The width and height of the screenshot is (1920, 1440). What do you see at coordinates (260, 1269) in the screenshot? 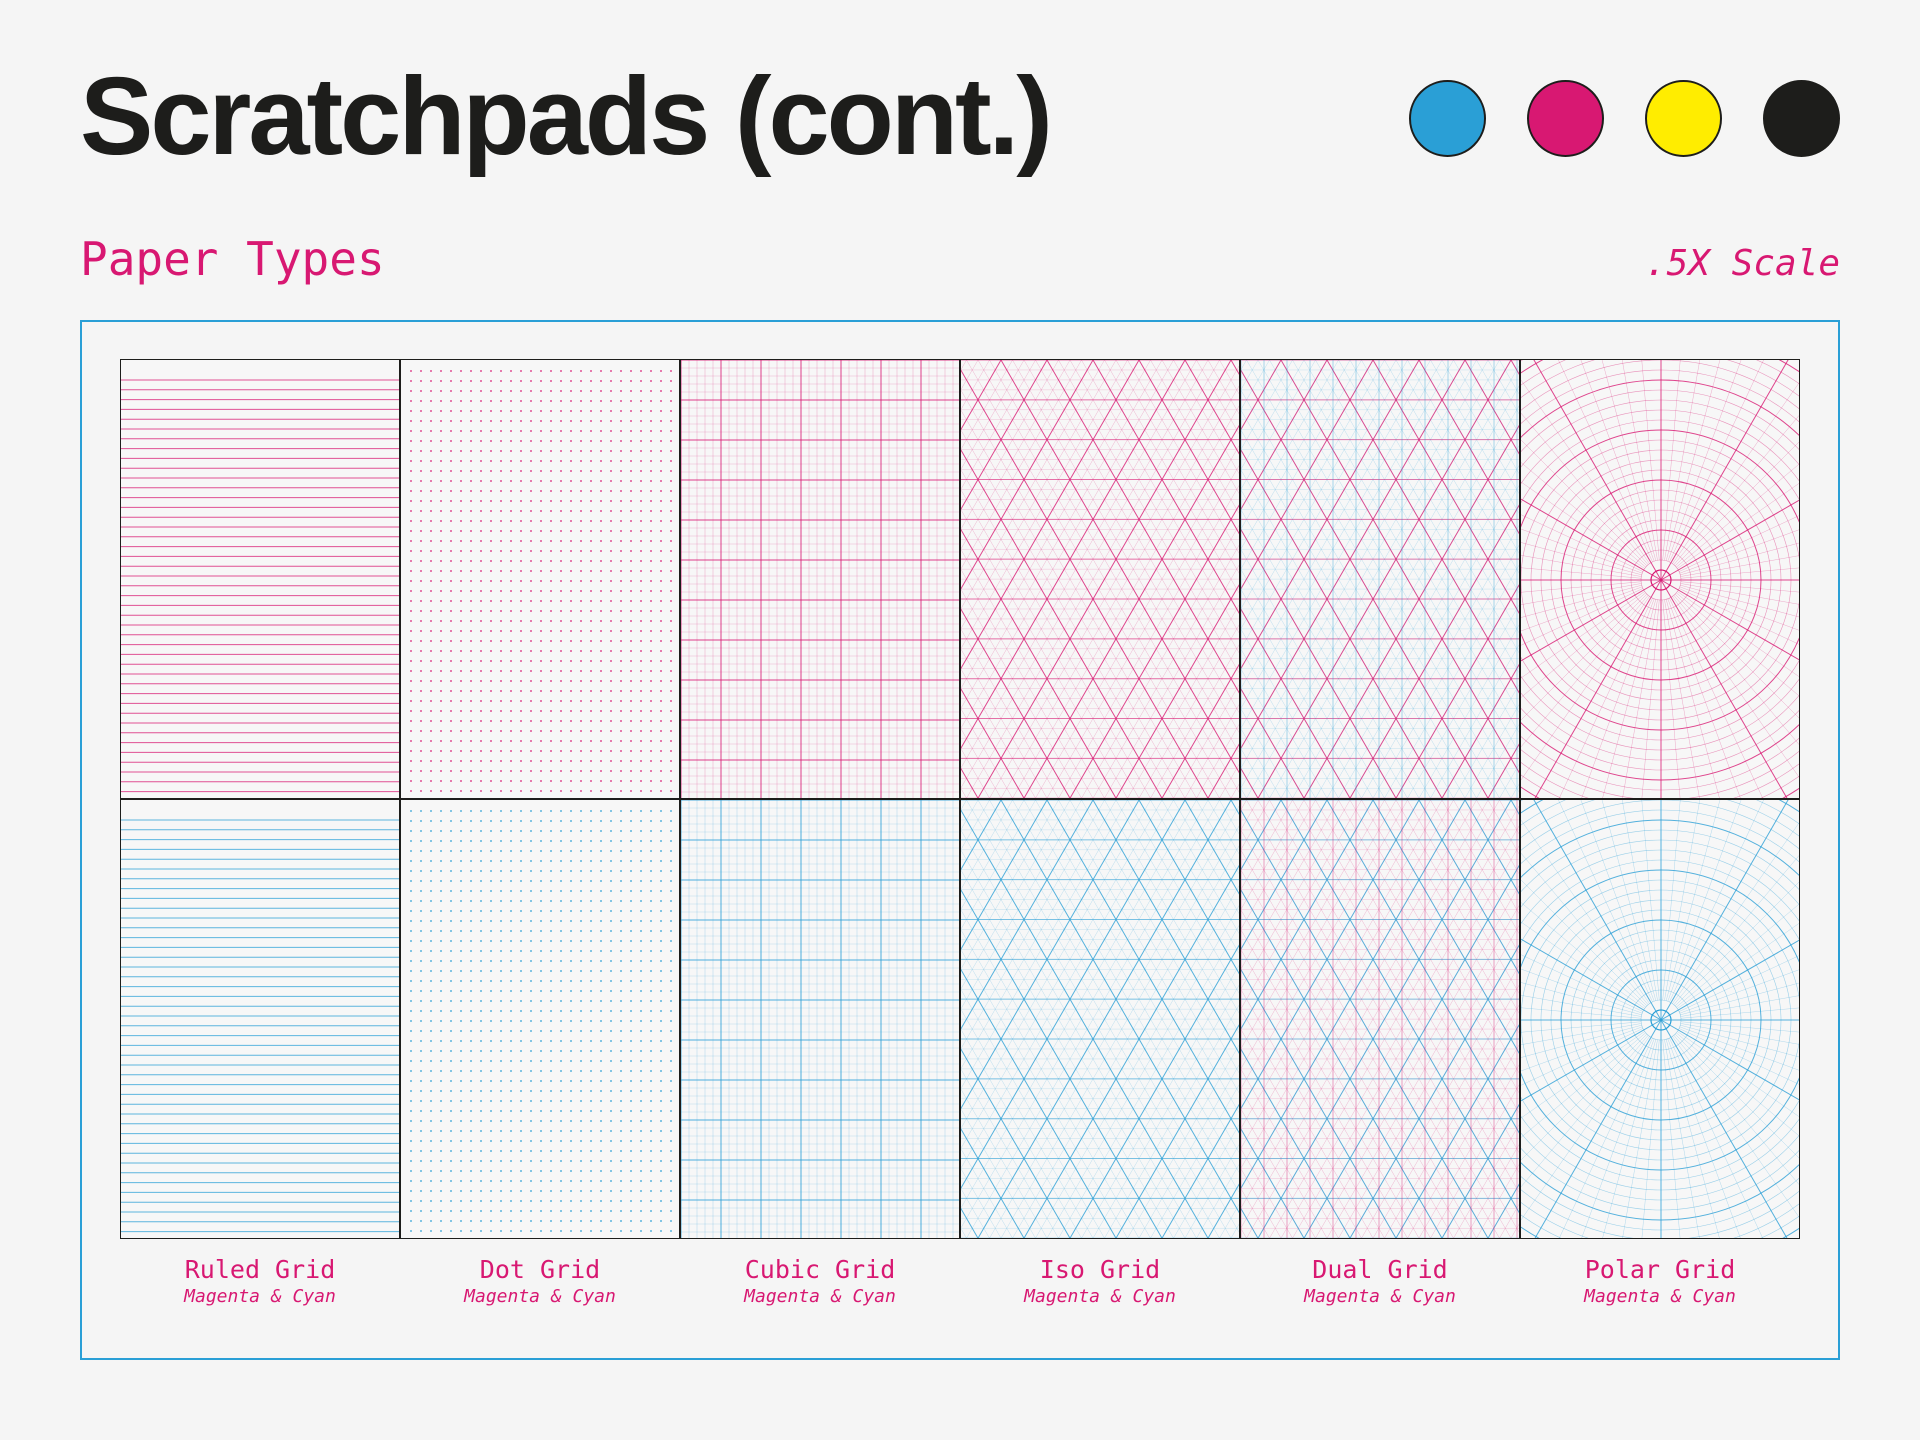
I see `label-name: Ruled Grid` at bounding box center [260, 1269].